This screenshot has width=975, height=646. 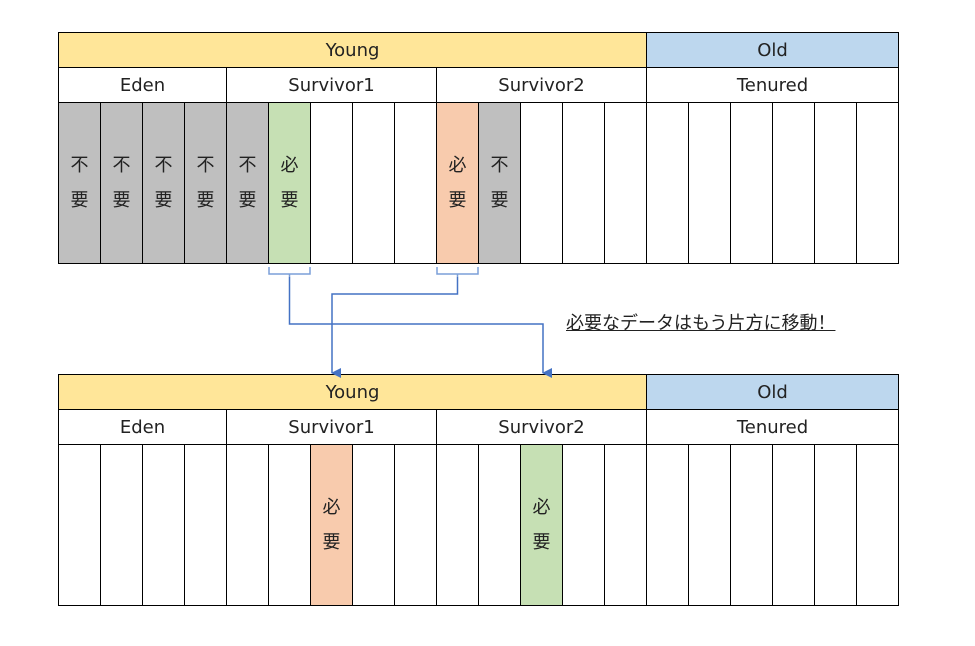 I want to click on space-tenured: Tenured, so click(x=772, y=85).